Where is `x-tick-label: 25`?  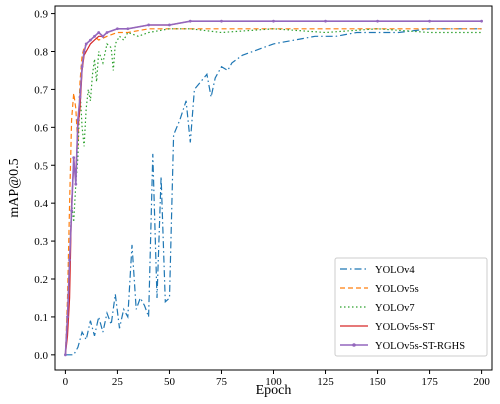 x-tick-label: 25 is located at coordinates (118, 382).